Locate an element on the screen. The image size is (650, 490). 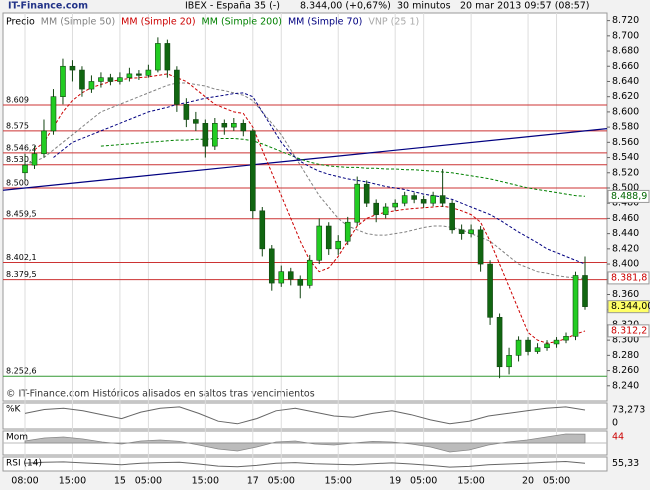
level-label: 8.546,2 is located at coordinates (21, 147).